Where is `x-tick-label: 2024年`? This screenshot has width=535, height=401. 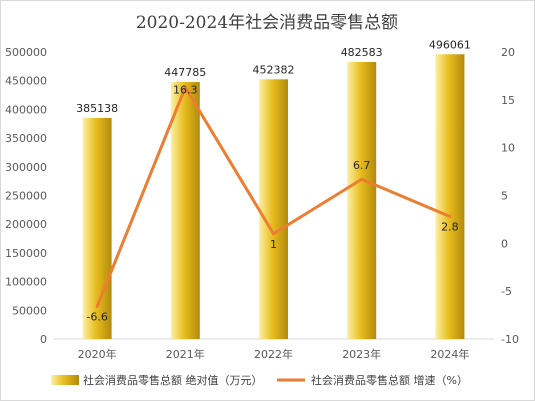
x-tick-label: 2024年 is located at coordinates (449, 354).